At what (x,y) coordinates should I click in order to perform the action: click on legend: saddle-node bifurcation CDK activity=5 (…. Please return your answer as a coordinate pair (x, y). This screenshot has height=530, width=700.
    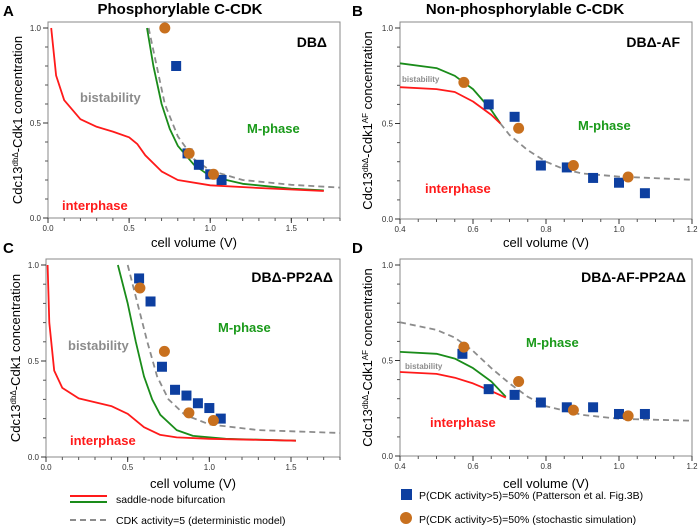
    Looking at the image, I should click on (356, 508).